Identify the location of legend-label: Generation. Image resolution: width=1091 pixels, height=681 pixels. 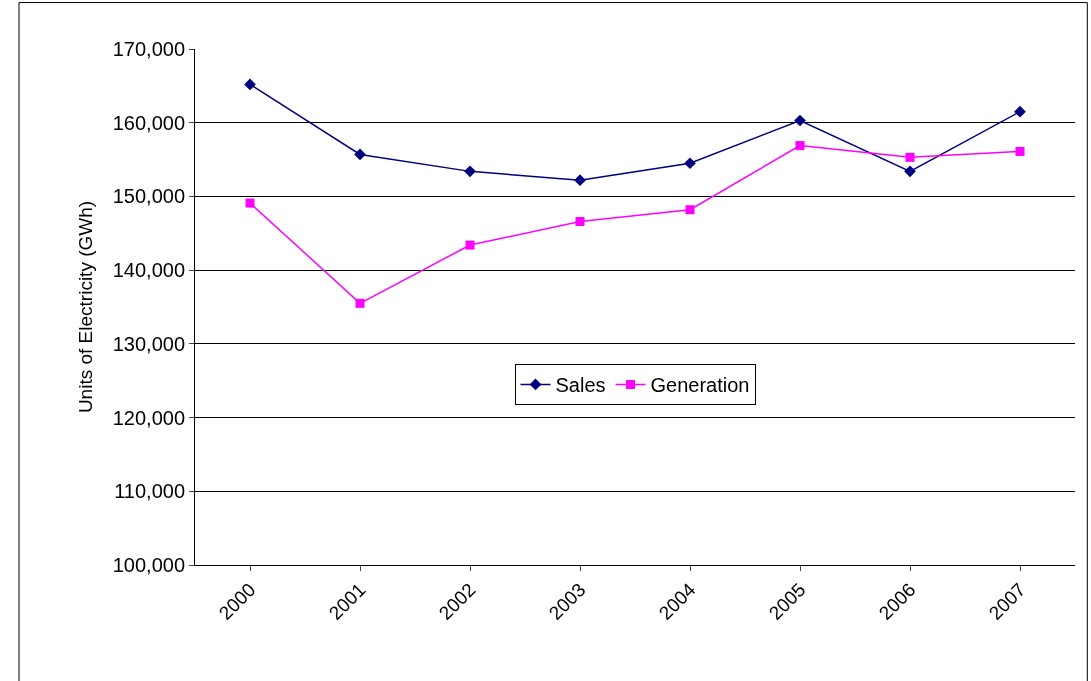
(700, 385).